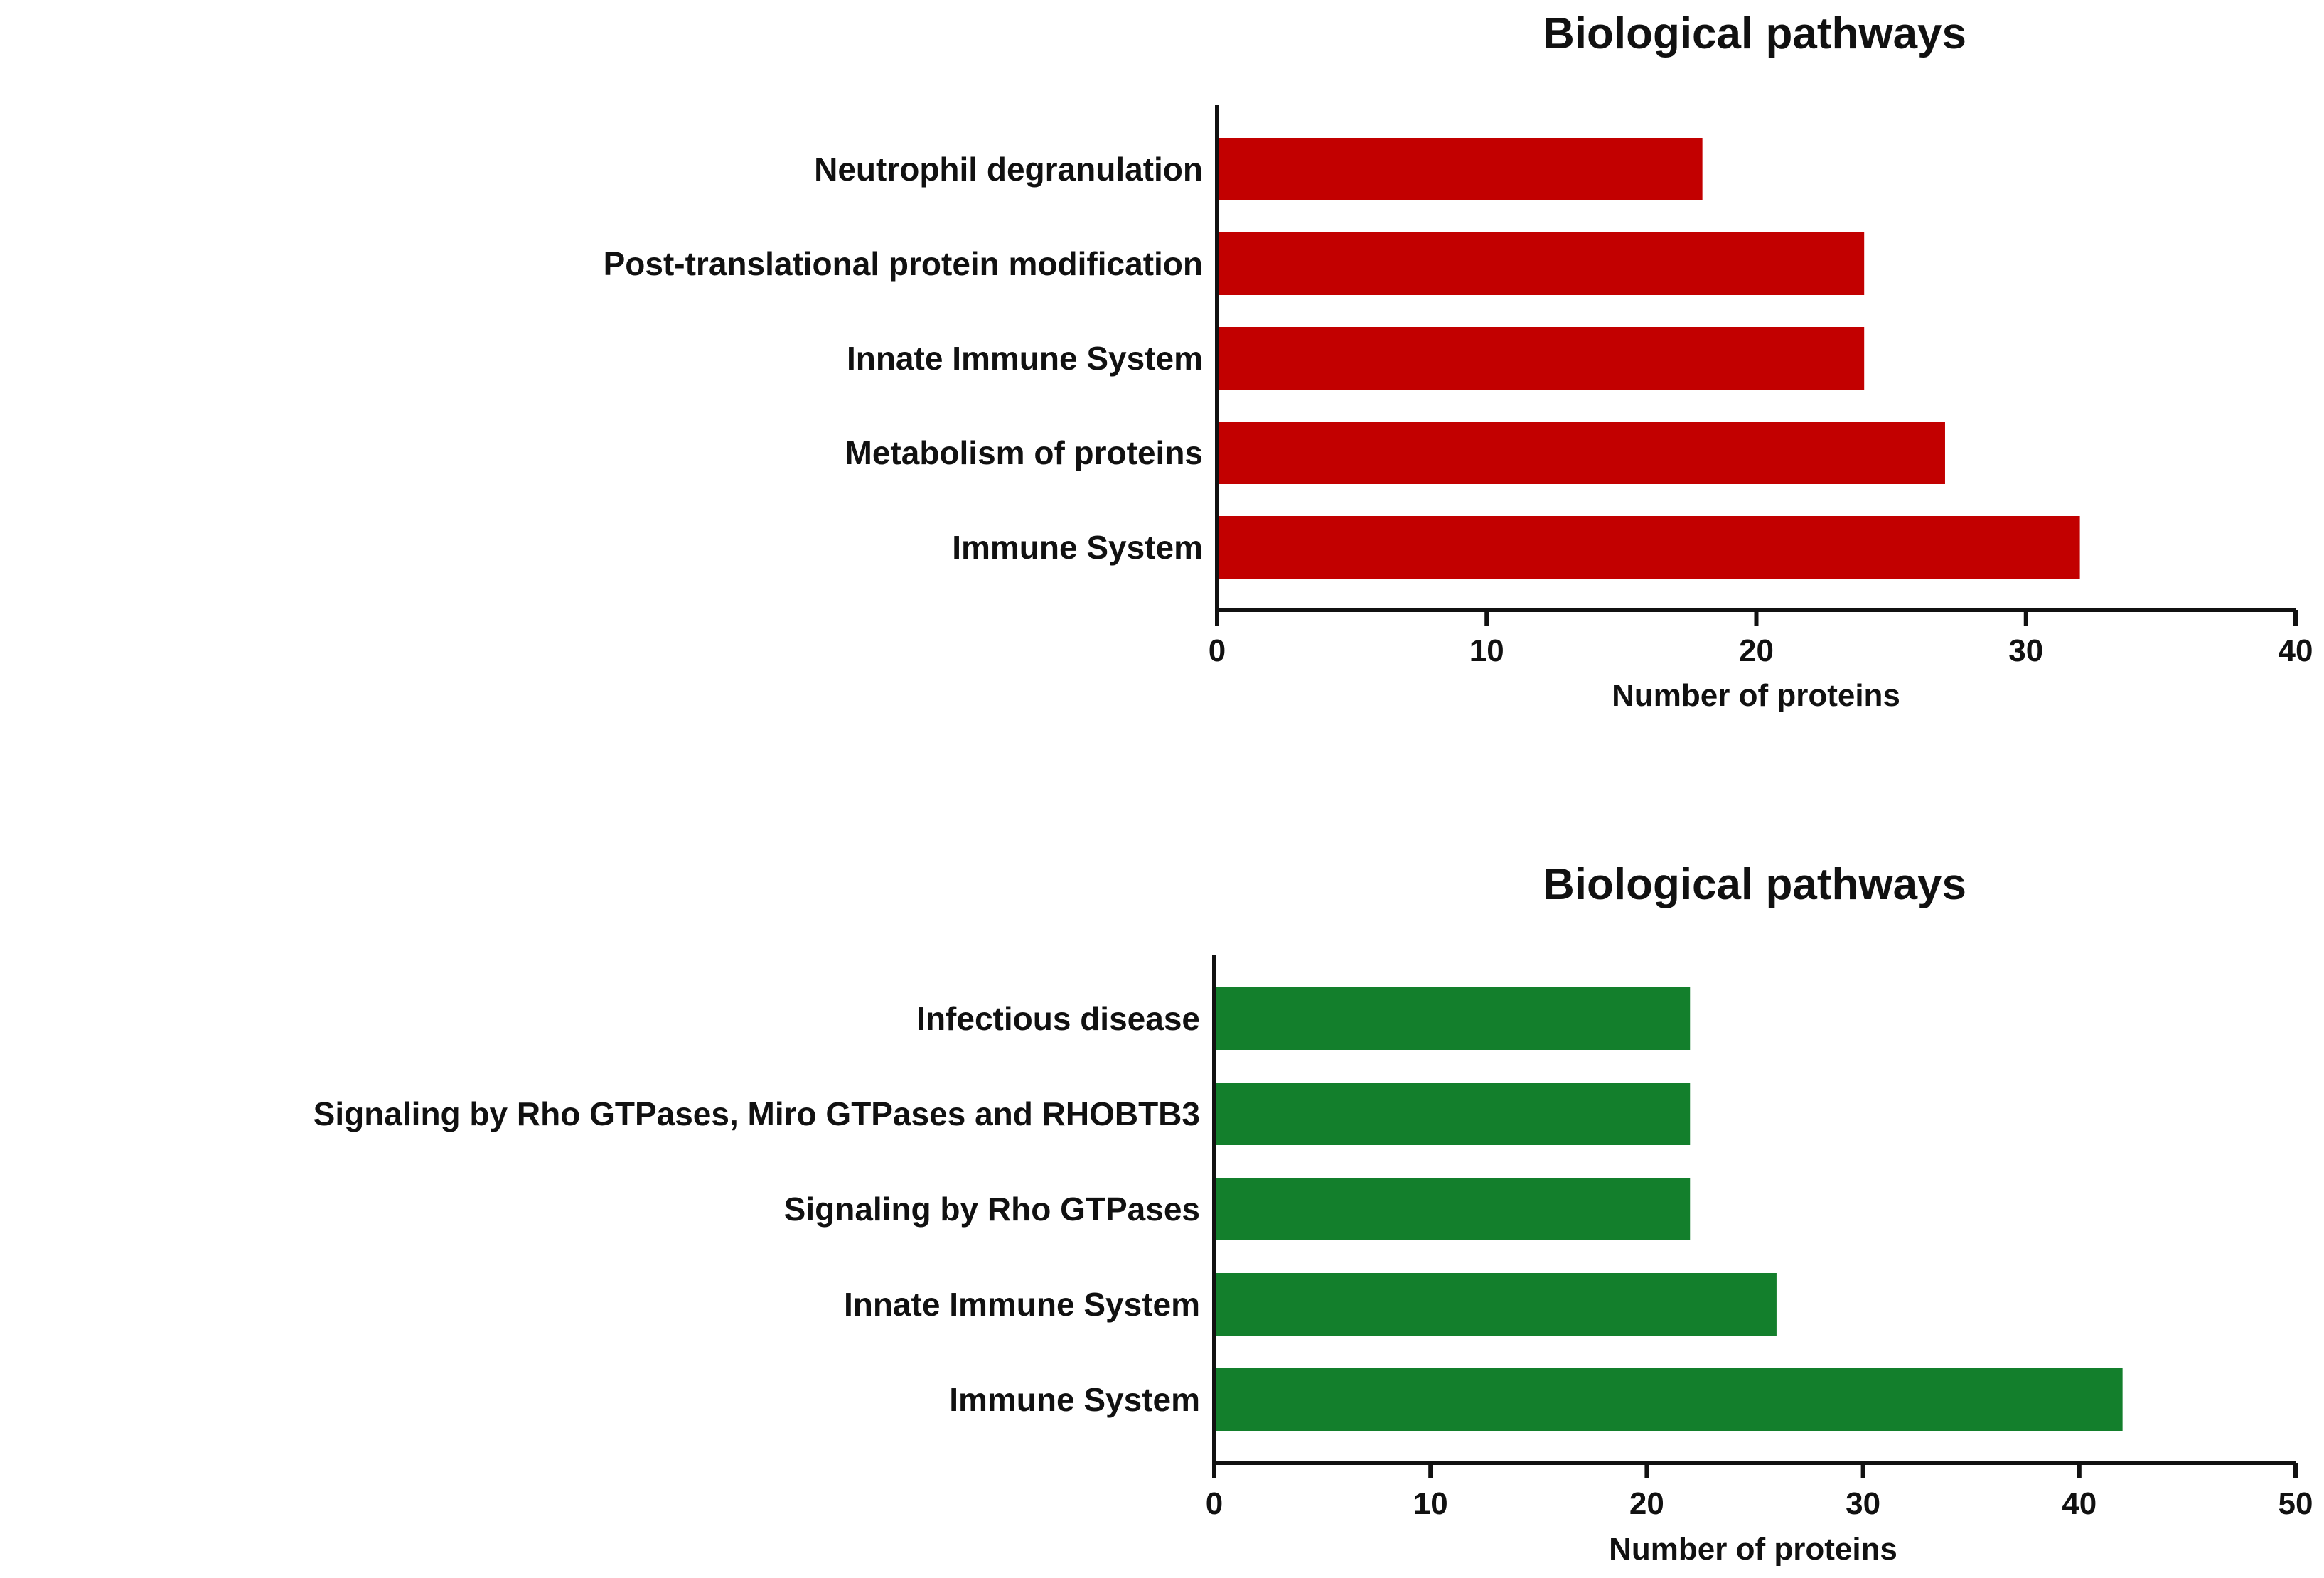 The image size is (2324, 1578). What do you see at coordinates (992, 1209) in the screenshot?
I see `category-label: Signaling by Rho GTPases` at bounding box center [992, 1209].